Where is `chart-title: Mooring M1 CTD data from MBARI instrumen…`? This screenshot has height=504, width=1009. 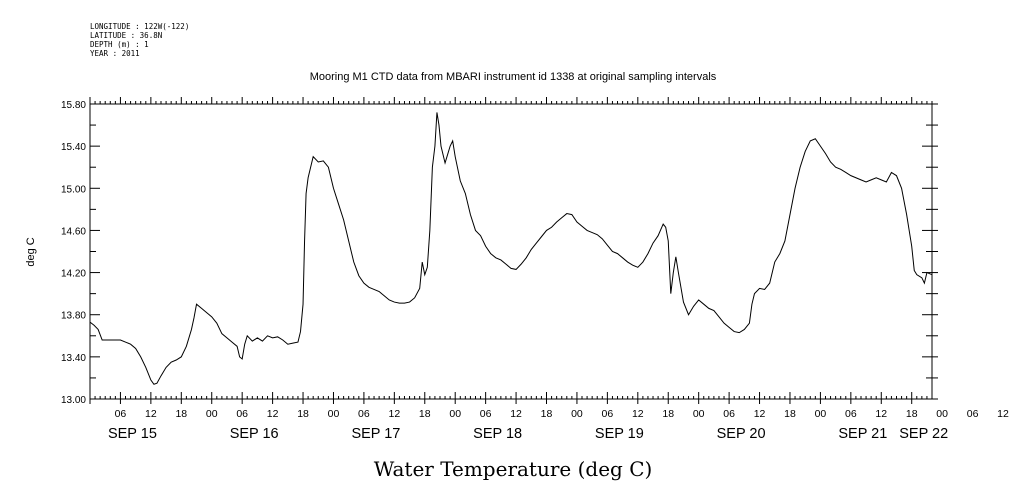
chart-title: Mooring M1 CTD data from MBARI instrumen… is located at coordinates (513, 77).